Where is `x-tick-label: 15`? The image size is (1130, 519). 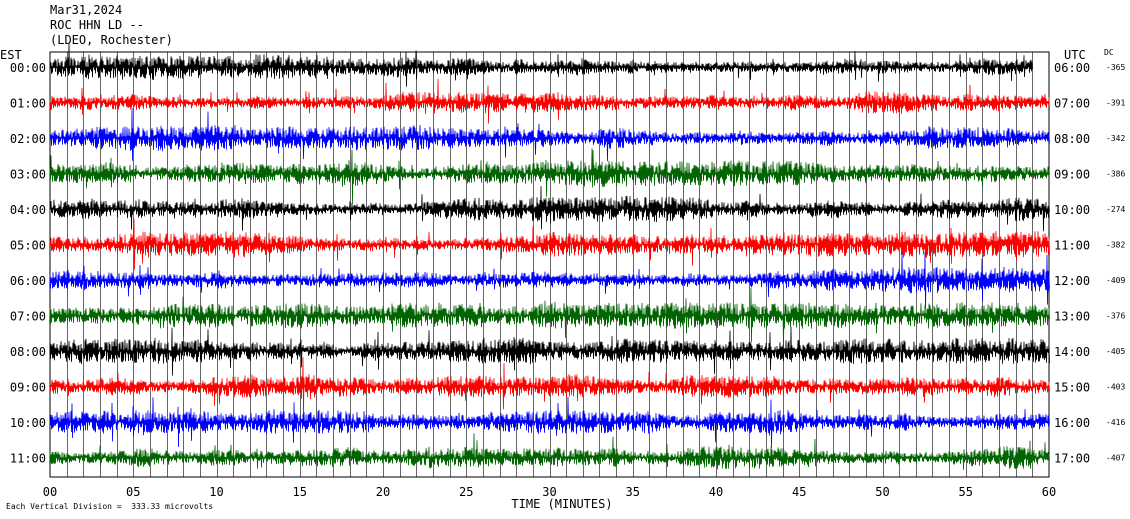
x-tick-label: 15 is located at coordinates (300, 492).